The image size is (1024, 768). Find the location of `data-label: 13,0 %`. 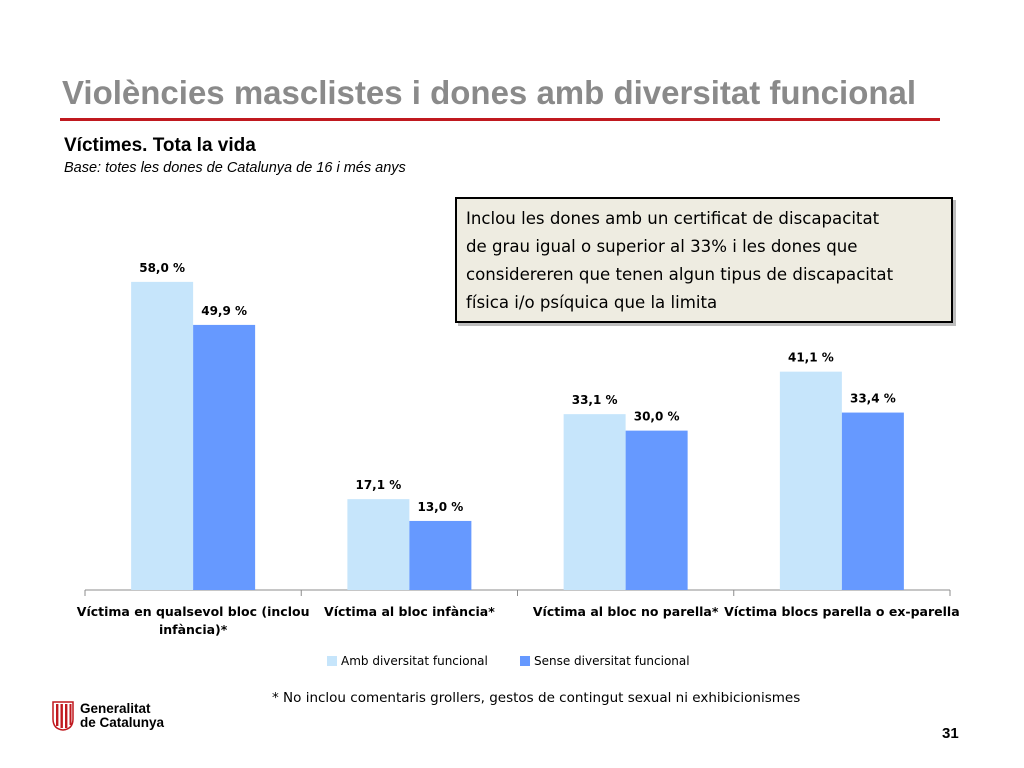

data-label: 13,0 % is located at coordinates (440, 507).